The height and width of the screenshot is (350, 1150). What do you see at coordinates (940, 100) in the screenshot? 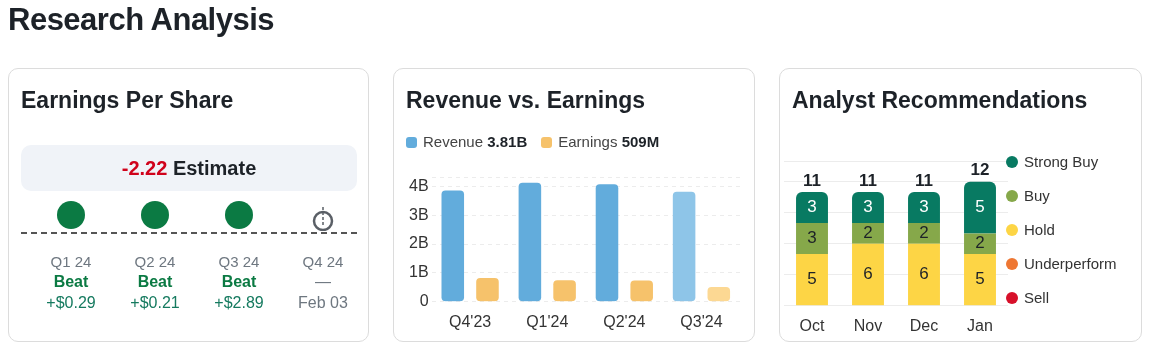
I see `chart-title: Analyst Recommendations` at bounding box center [940, 100].